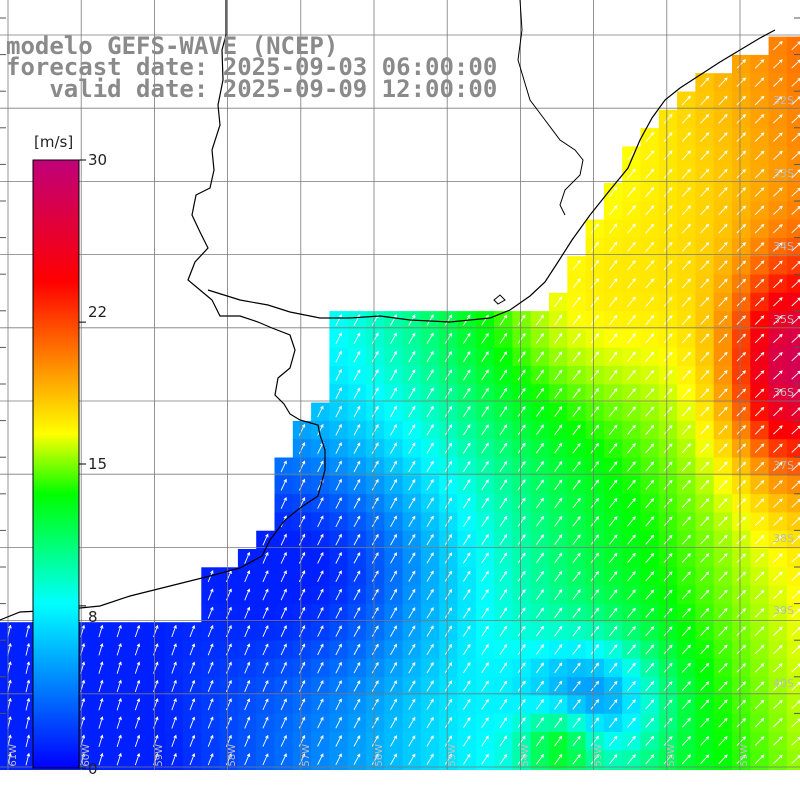 This screenshot has width=800, height=800. What do you see at coordinates (306, 755) in the screenshot?
I see `longitude-label: 57W` at bounding box center [306, 755].